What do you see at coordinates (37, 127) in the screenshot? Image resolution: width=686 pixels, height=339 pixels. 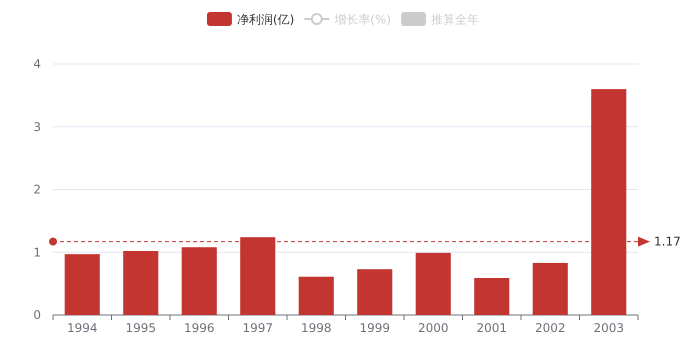 I see `y-tick-label: 3` at bounding box center [37, 127].